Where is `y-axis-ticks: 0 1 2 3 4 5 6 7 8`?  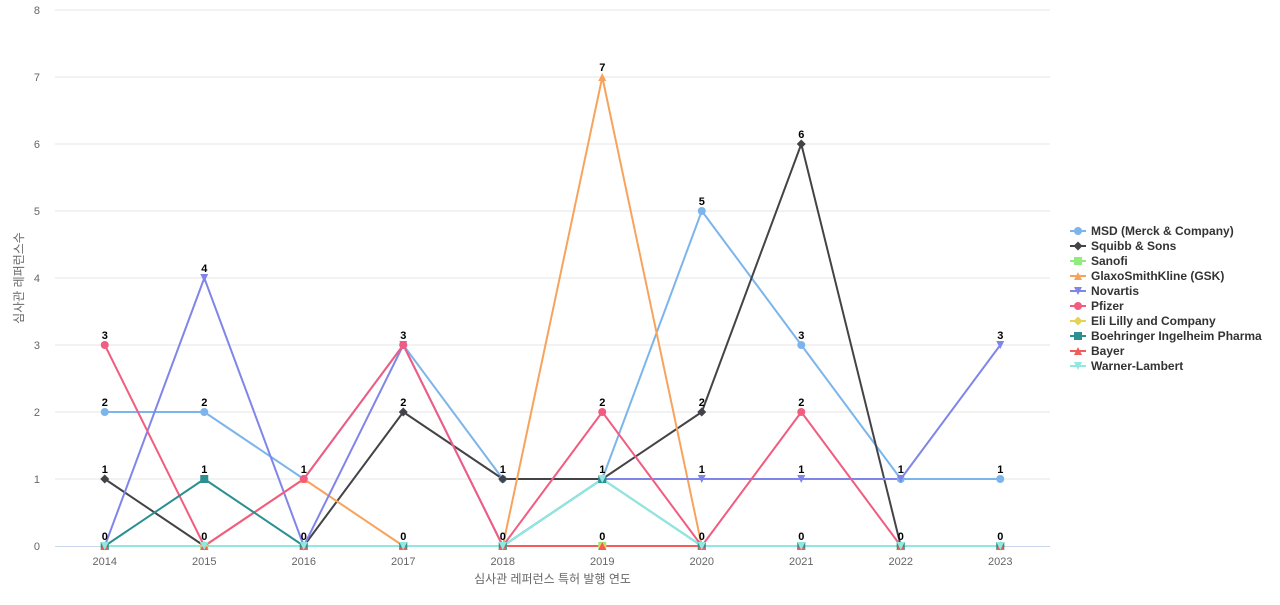
y-axis-ticks: 0 1 2 3 4 5 6 7 8 is located at coordinates (37, 279).